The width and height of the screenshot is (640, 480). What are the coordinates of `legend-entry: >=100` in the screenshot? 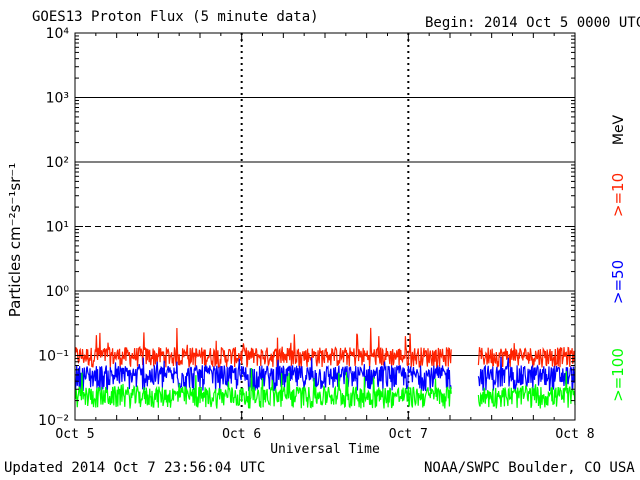 It's located at (618, 375).